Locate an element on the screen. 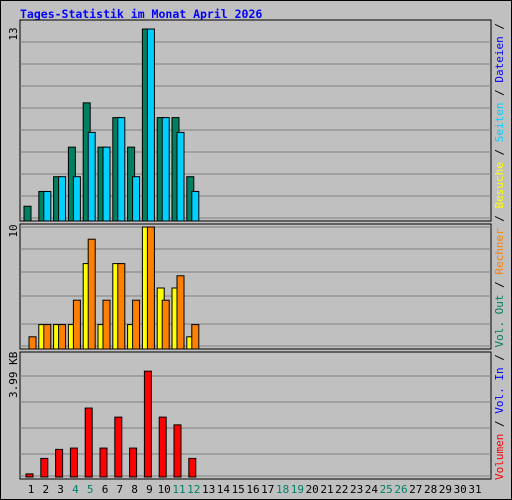 This screenshot has height=500, width=512. x-tick-label: 12 is located at coordinates (193, 489).